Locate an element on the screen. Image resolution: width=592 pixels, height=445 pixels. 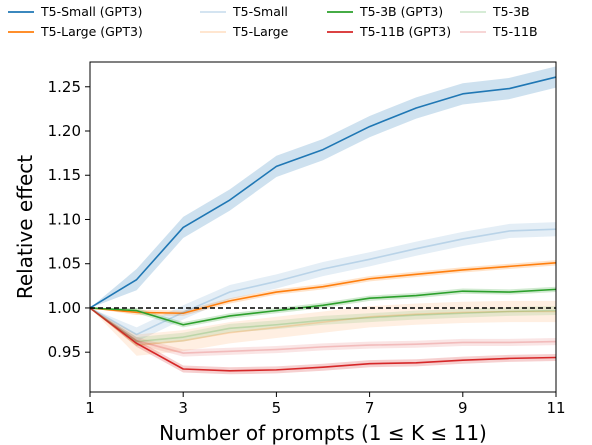
series-line-t5-large-gpt3 is located at coordinates (323, 288).